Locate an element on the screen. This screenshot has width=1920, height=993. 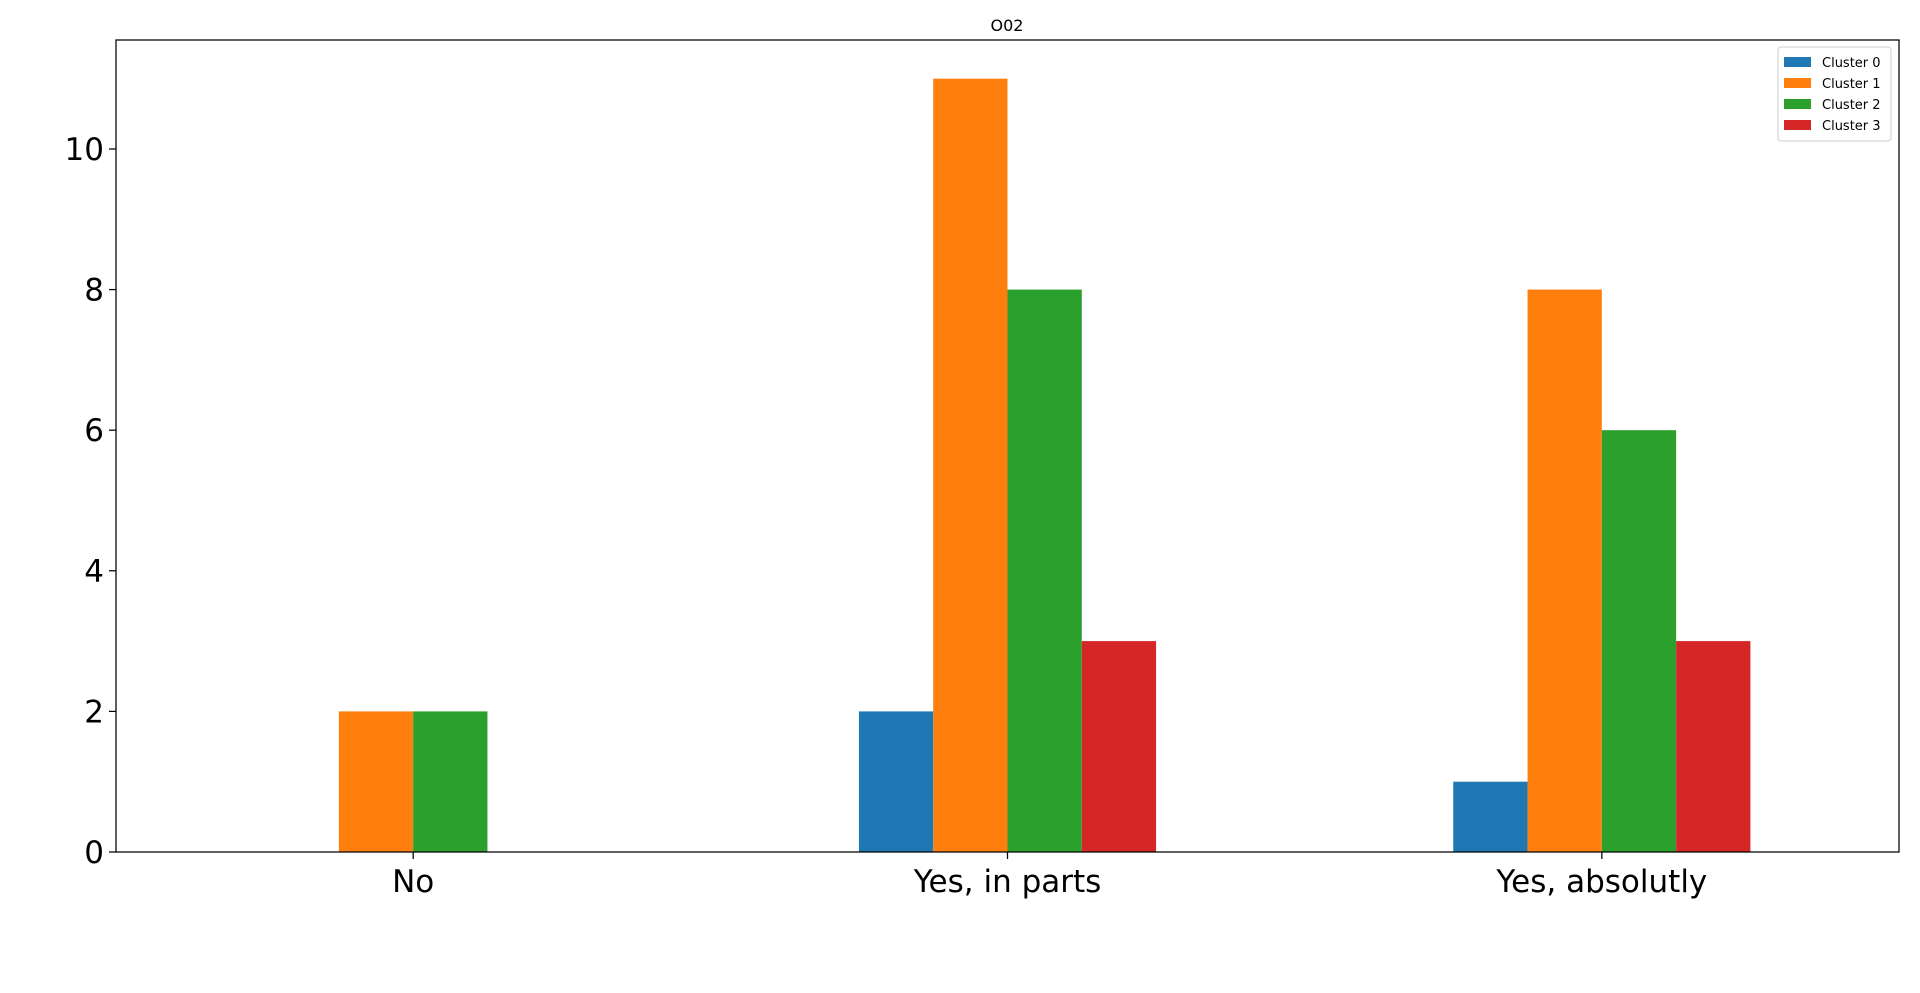
legend-label: Cluster 0 is located at coordinates (1851, 63).